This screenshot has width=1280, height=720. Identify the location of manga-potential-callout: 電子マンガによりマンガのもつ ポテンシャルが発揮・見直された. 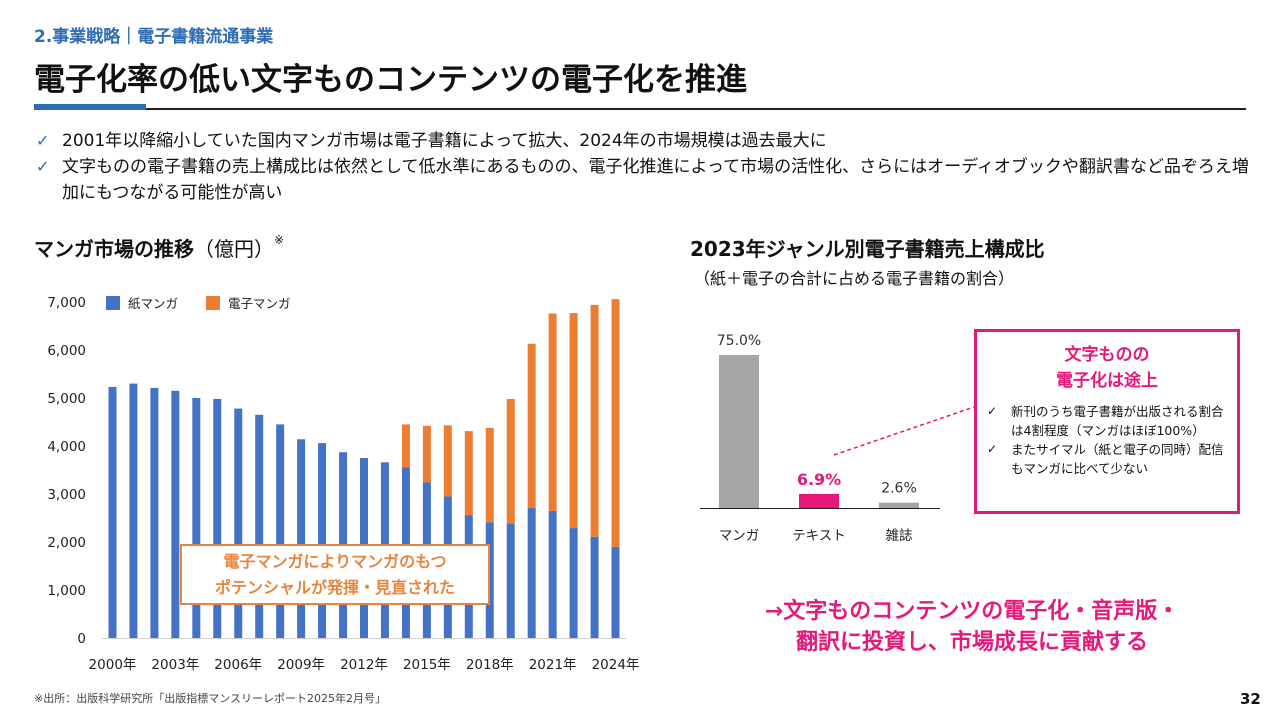
(335, 574).